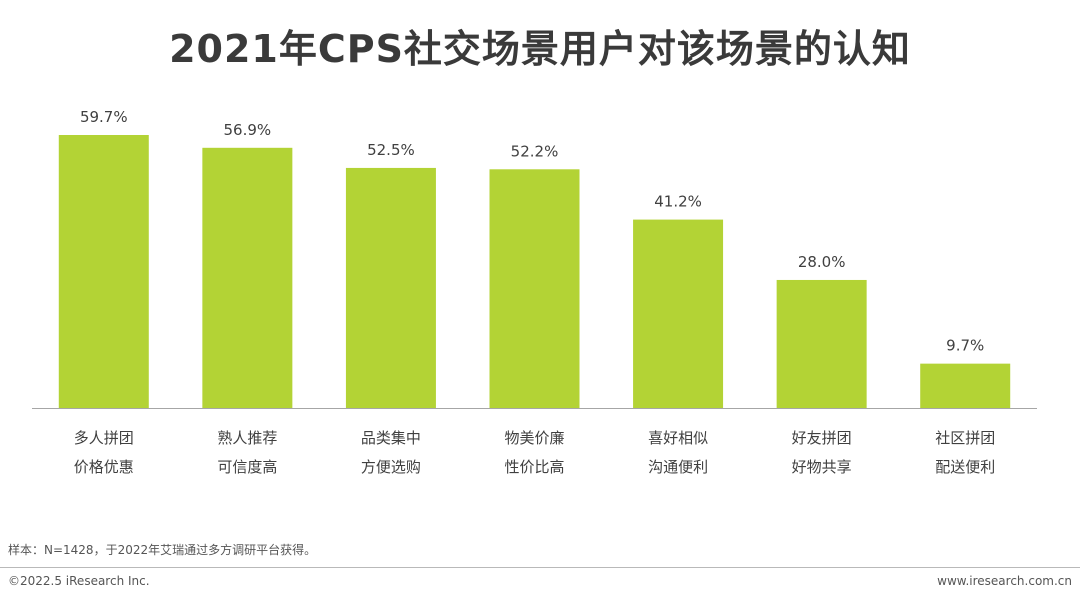 Image resolution: width=1080 pixels, height=611 pixels. Describe the element at coordinates (965, 346) in the screenshot. I see `data-label: 9.7%` at that location.